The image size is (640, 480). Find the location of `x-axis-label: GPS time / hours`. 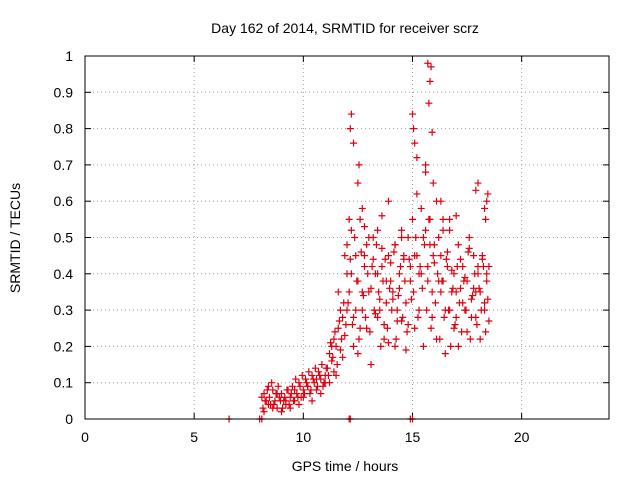

x-axis-label: GPS time / hours is located at coordinates (345, 466).